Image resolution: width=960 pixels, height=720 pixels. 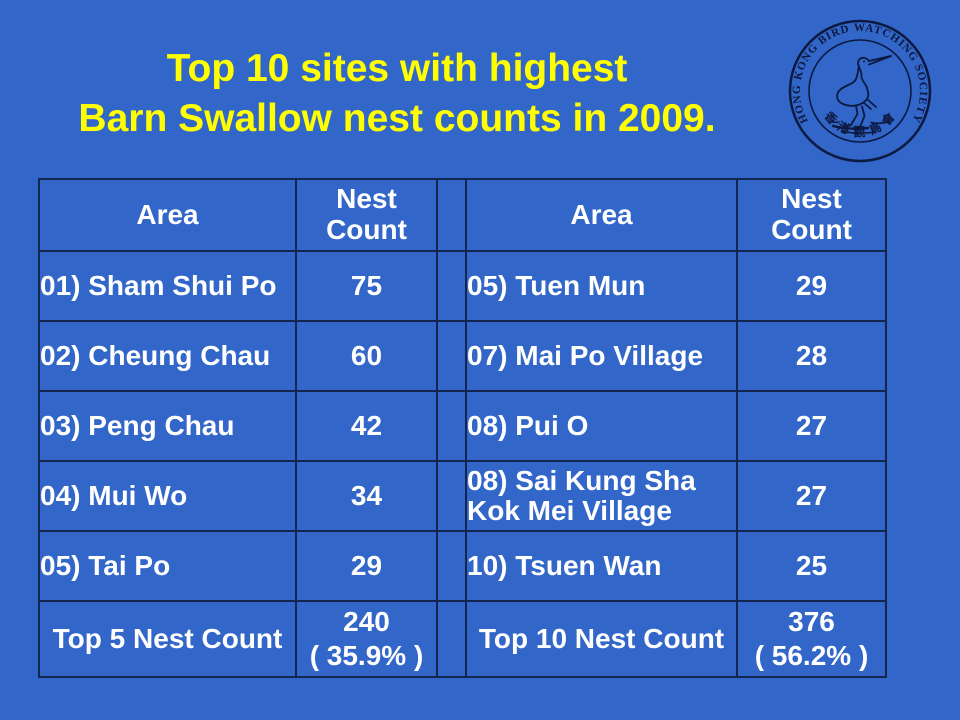 What do you see at coordinates (167, 426) in the screenshot?
I see `area-cell: 03) Peng Chau` at bounding box center [167, 426].